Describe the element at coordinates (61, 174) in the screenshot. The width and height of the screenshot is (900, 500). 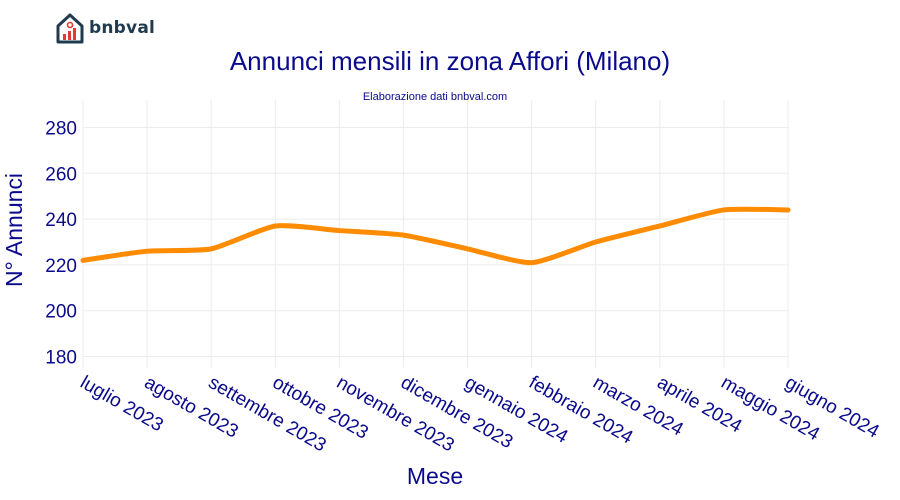
I see `y-tick-label: 260` at that location.